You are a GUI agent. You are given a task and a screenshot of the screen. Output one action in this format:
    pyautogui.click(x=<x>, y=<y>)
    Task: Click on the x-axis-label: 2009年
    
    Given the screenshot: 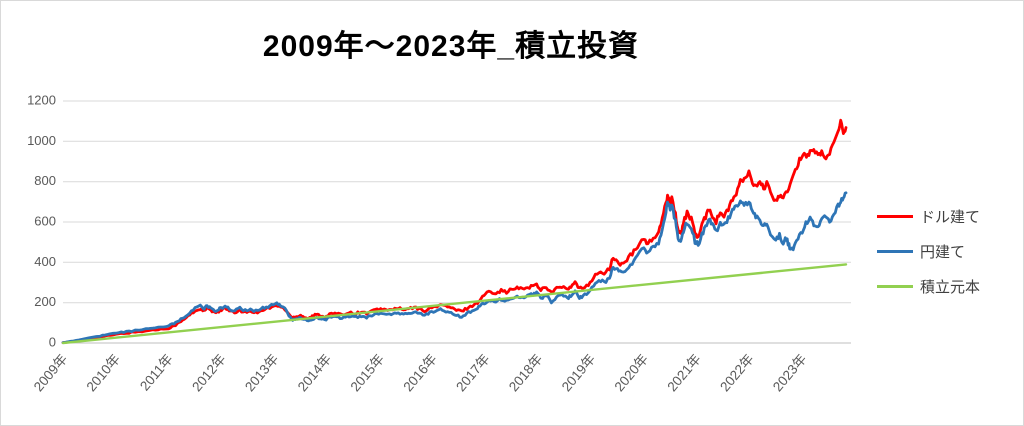 What is the action you would take?
    pyautogui.click(x=50, y=372)
    